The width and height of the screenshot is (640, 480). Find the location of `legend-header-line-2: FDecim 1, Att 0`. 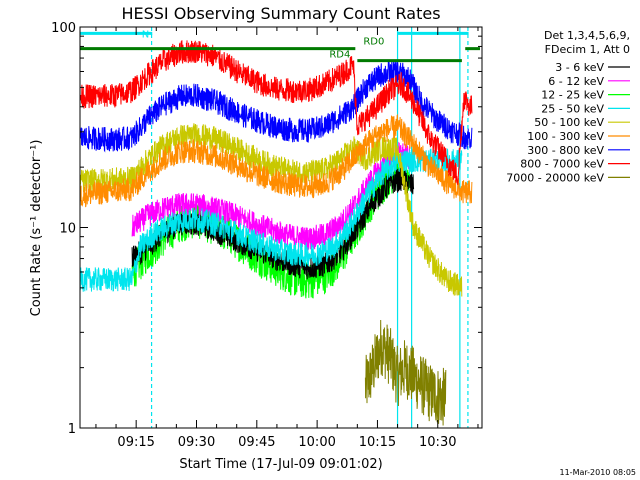

legend-header-line-2: FDecim 1, Att 0 is located at coordinates (587, 49).